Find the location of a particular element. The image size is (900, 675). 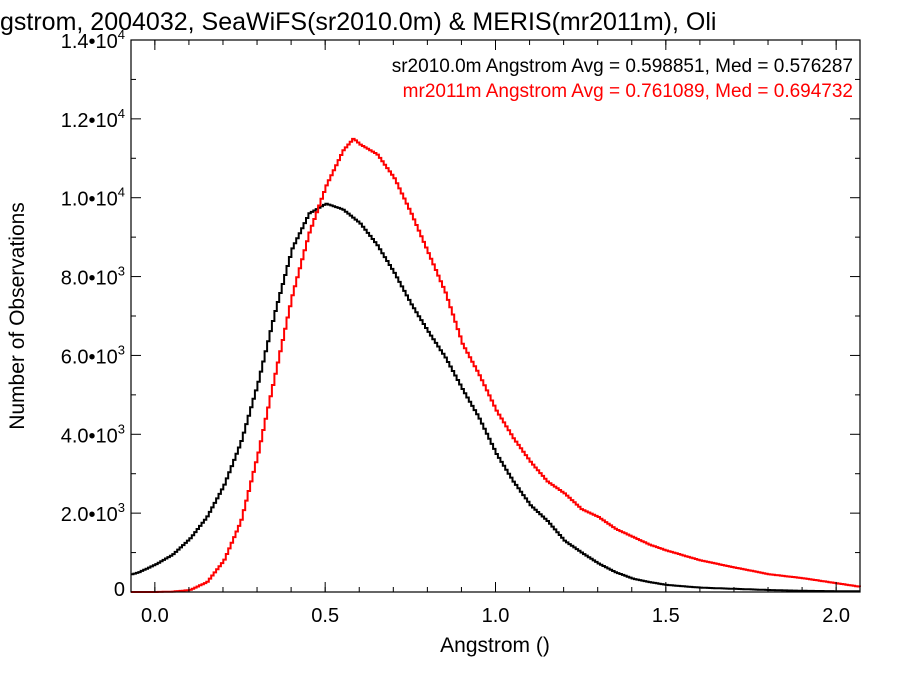

x-tick-label: 2.0 is located at coordinates (836, 616).